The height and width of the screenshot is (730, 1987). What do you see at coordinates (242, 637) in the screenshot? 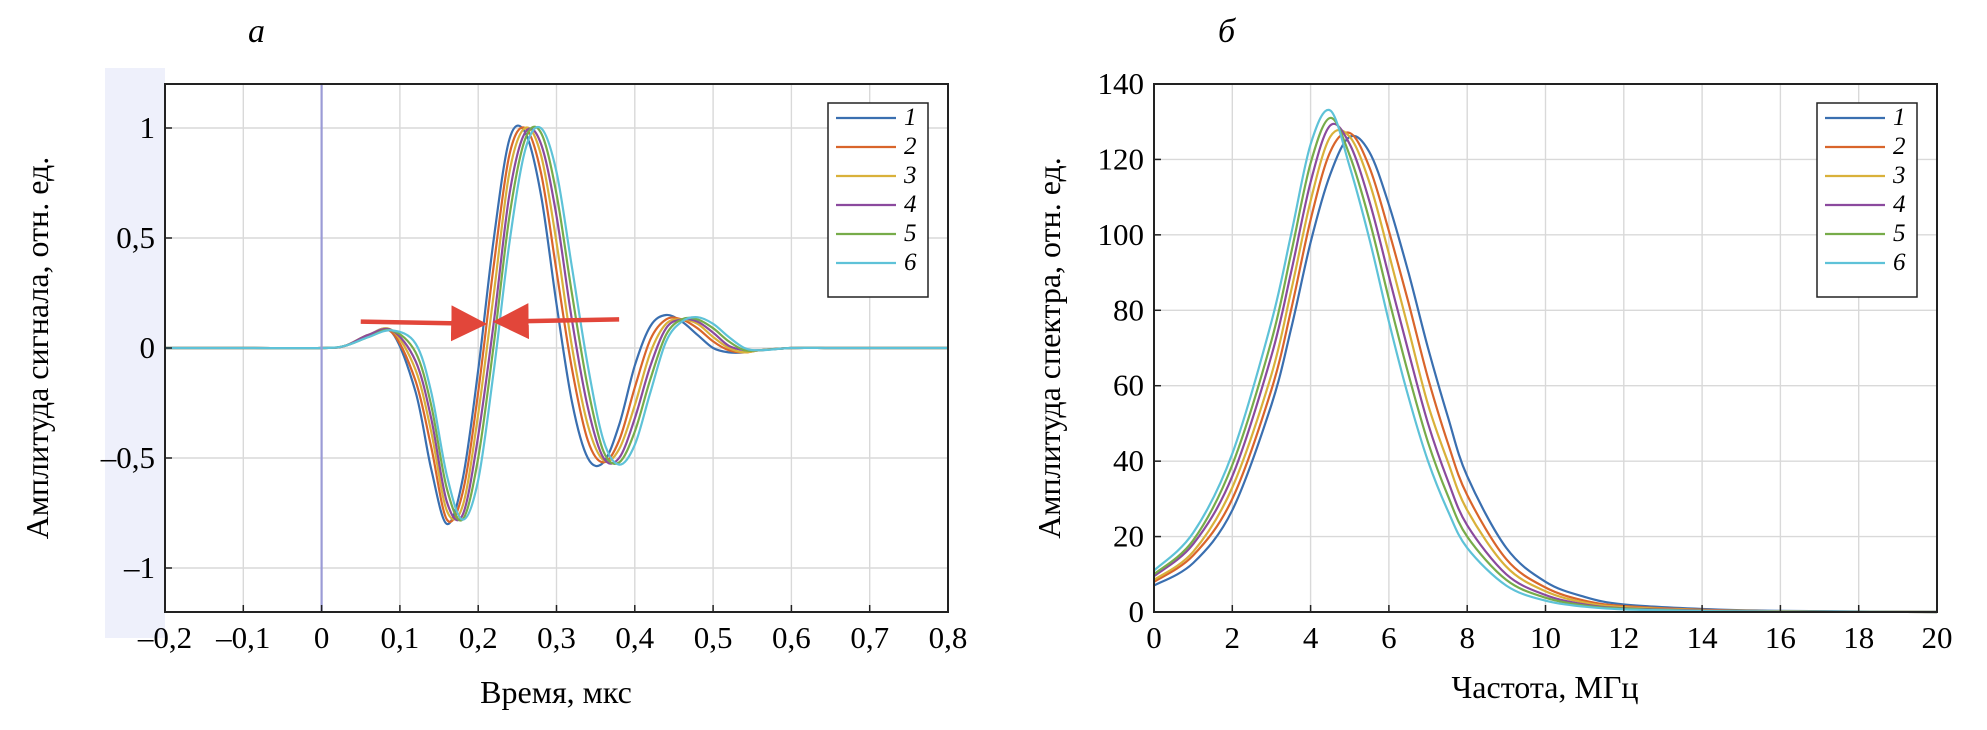
I see `x-tick-label: –0,1` at bounding box center [242, 637].